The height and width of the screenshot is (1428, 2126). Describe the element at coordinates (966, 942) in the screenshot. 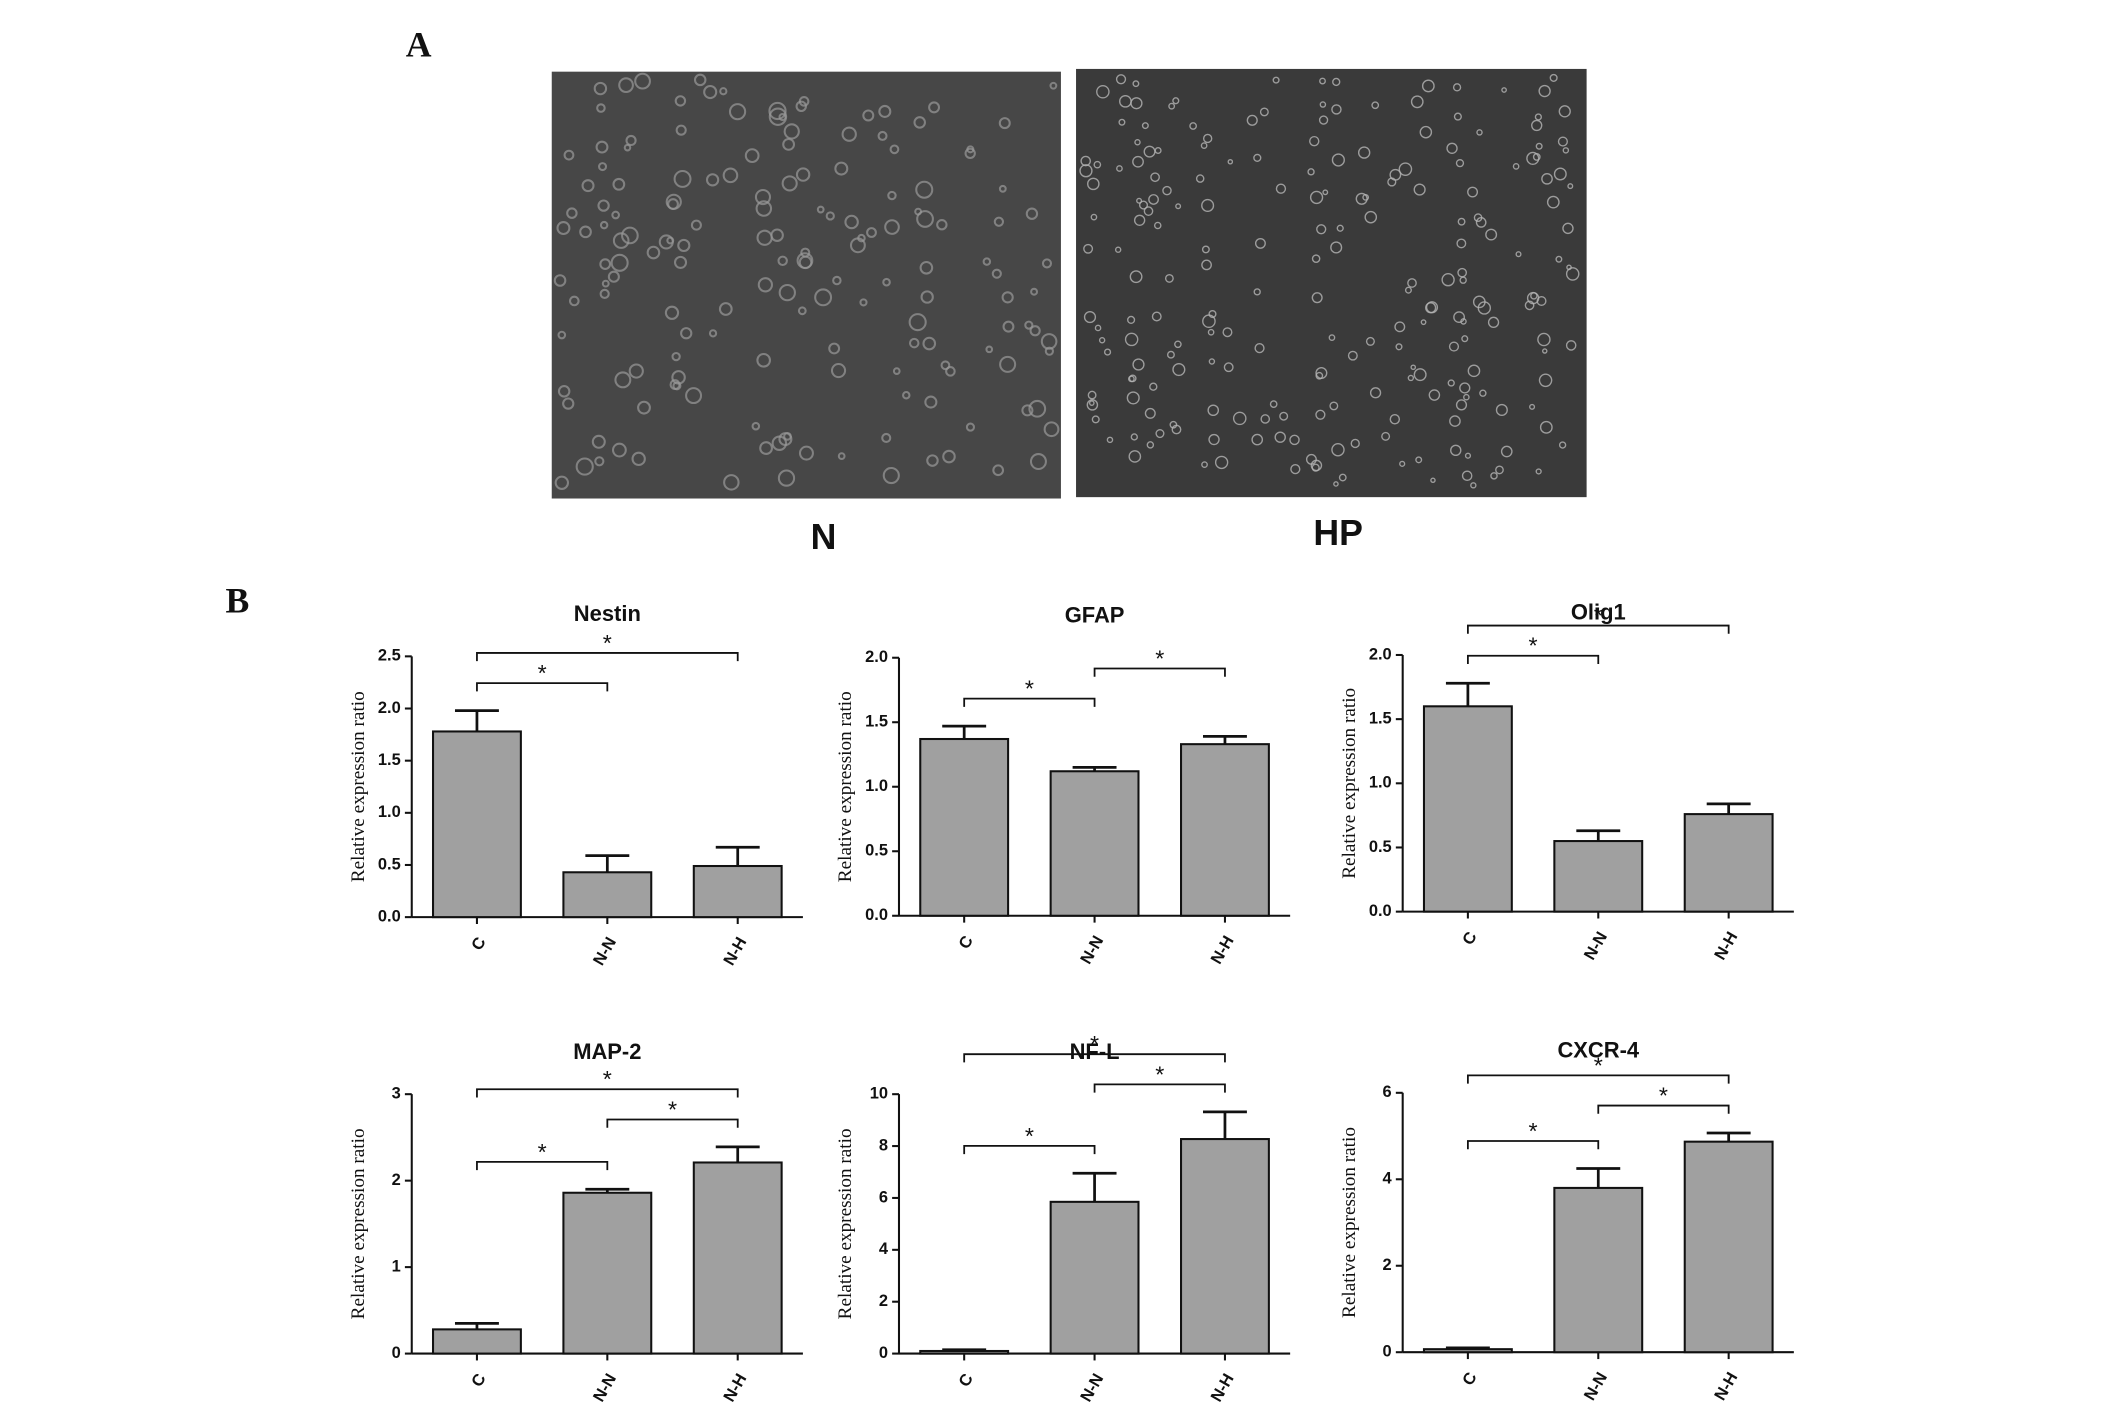

I see `x-tick-label: C` at that location.